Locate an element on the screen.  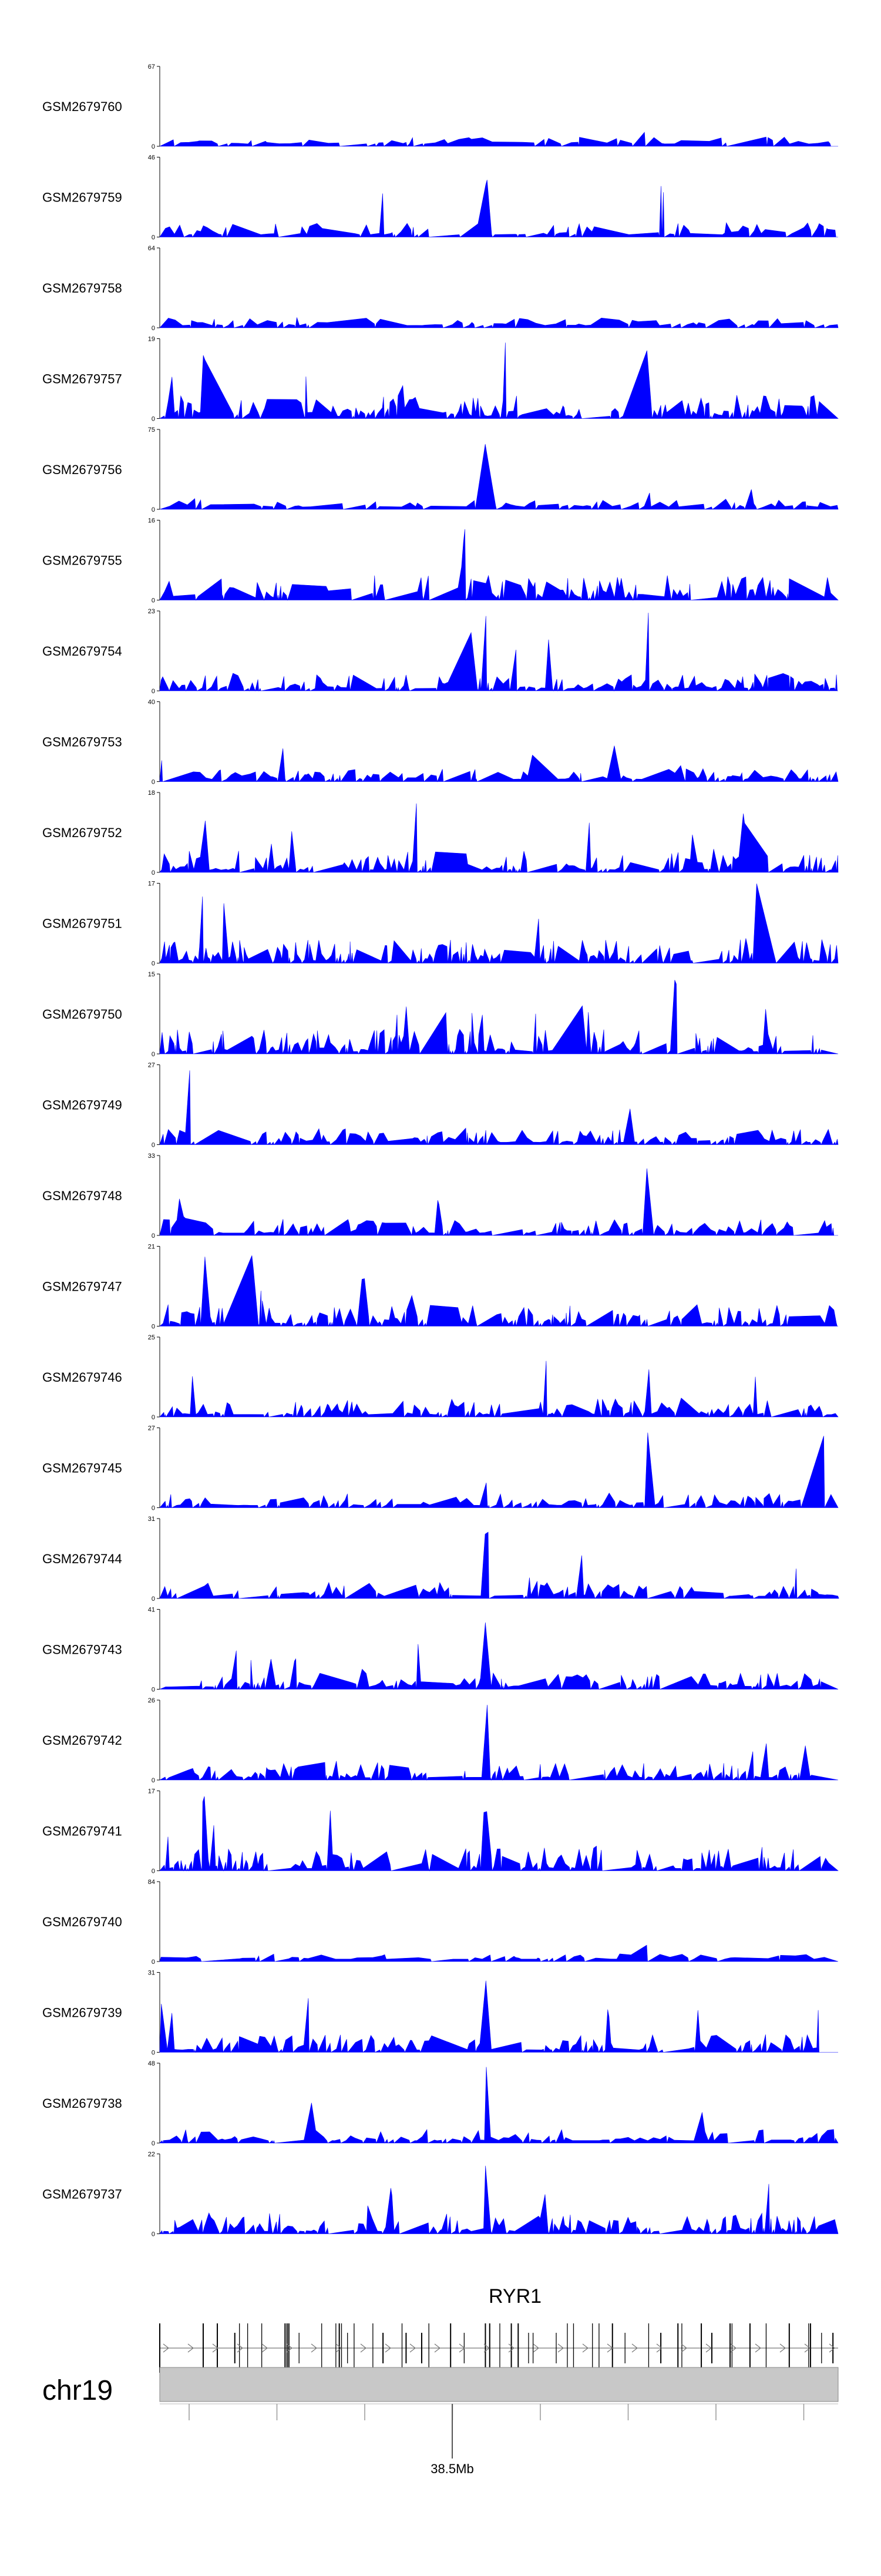
track-label: GSM2679741 is located at coordinates (82, 1831).